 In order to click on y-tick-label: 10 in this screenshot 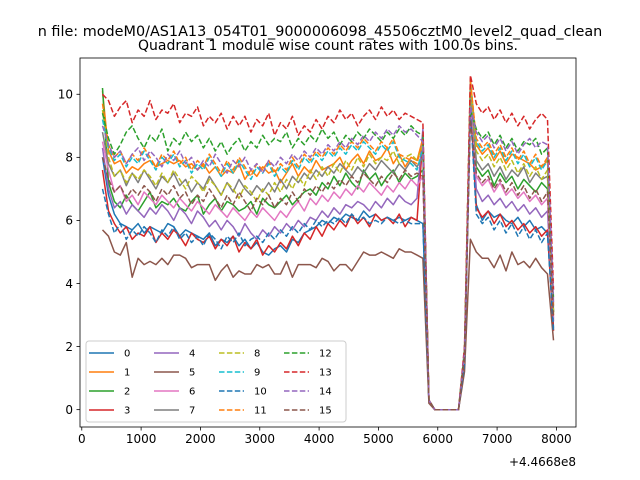, I will do `click(65, 95)`.